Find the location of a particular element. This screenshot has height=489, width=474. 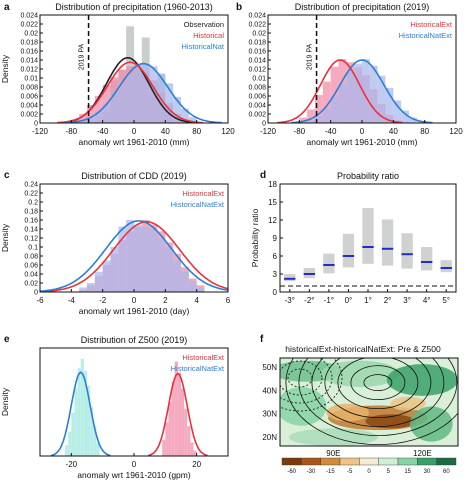

panel-letter: b is located at coordinates (239, 7).